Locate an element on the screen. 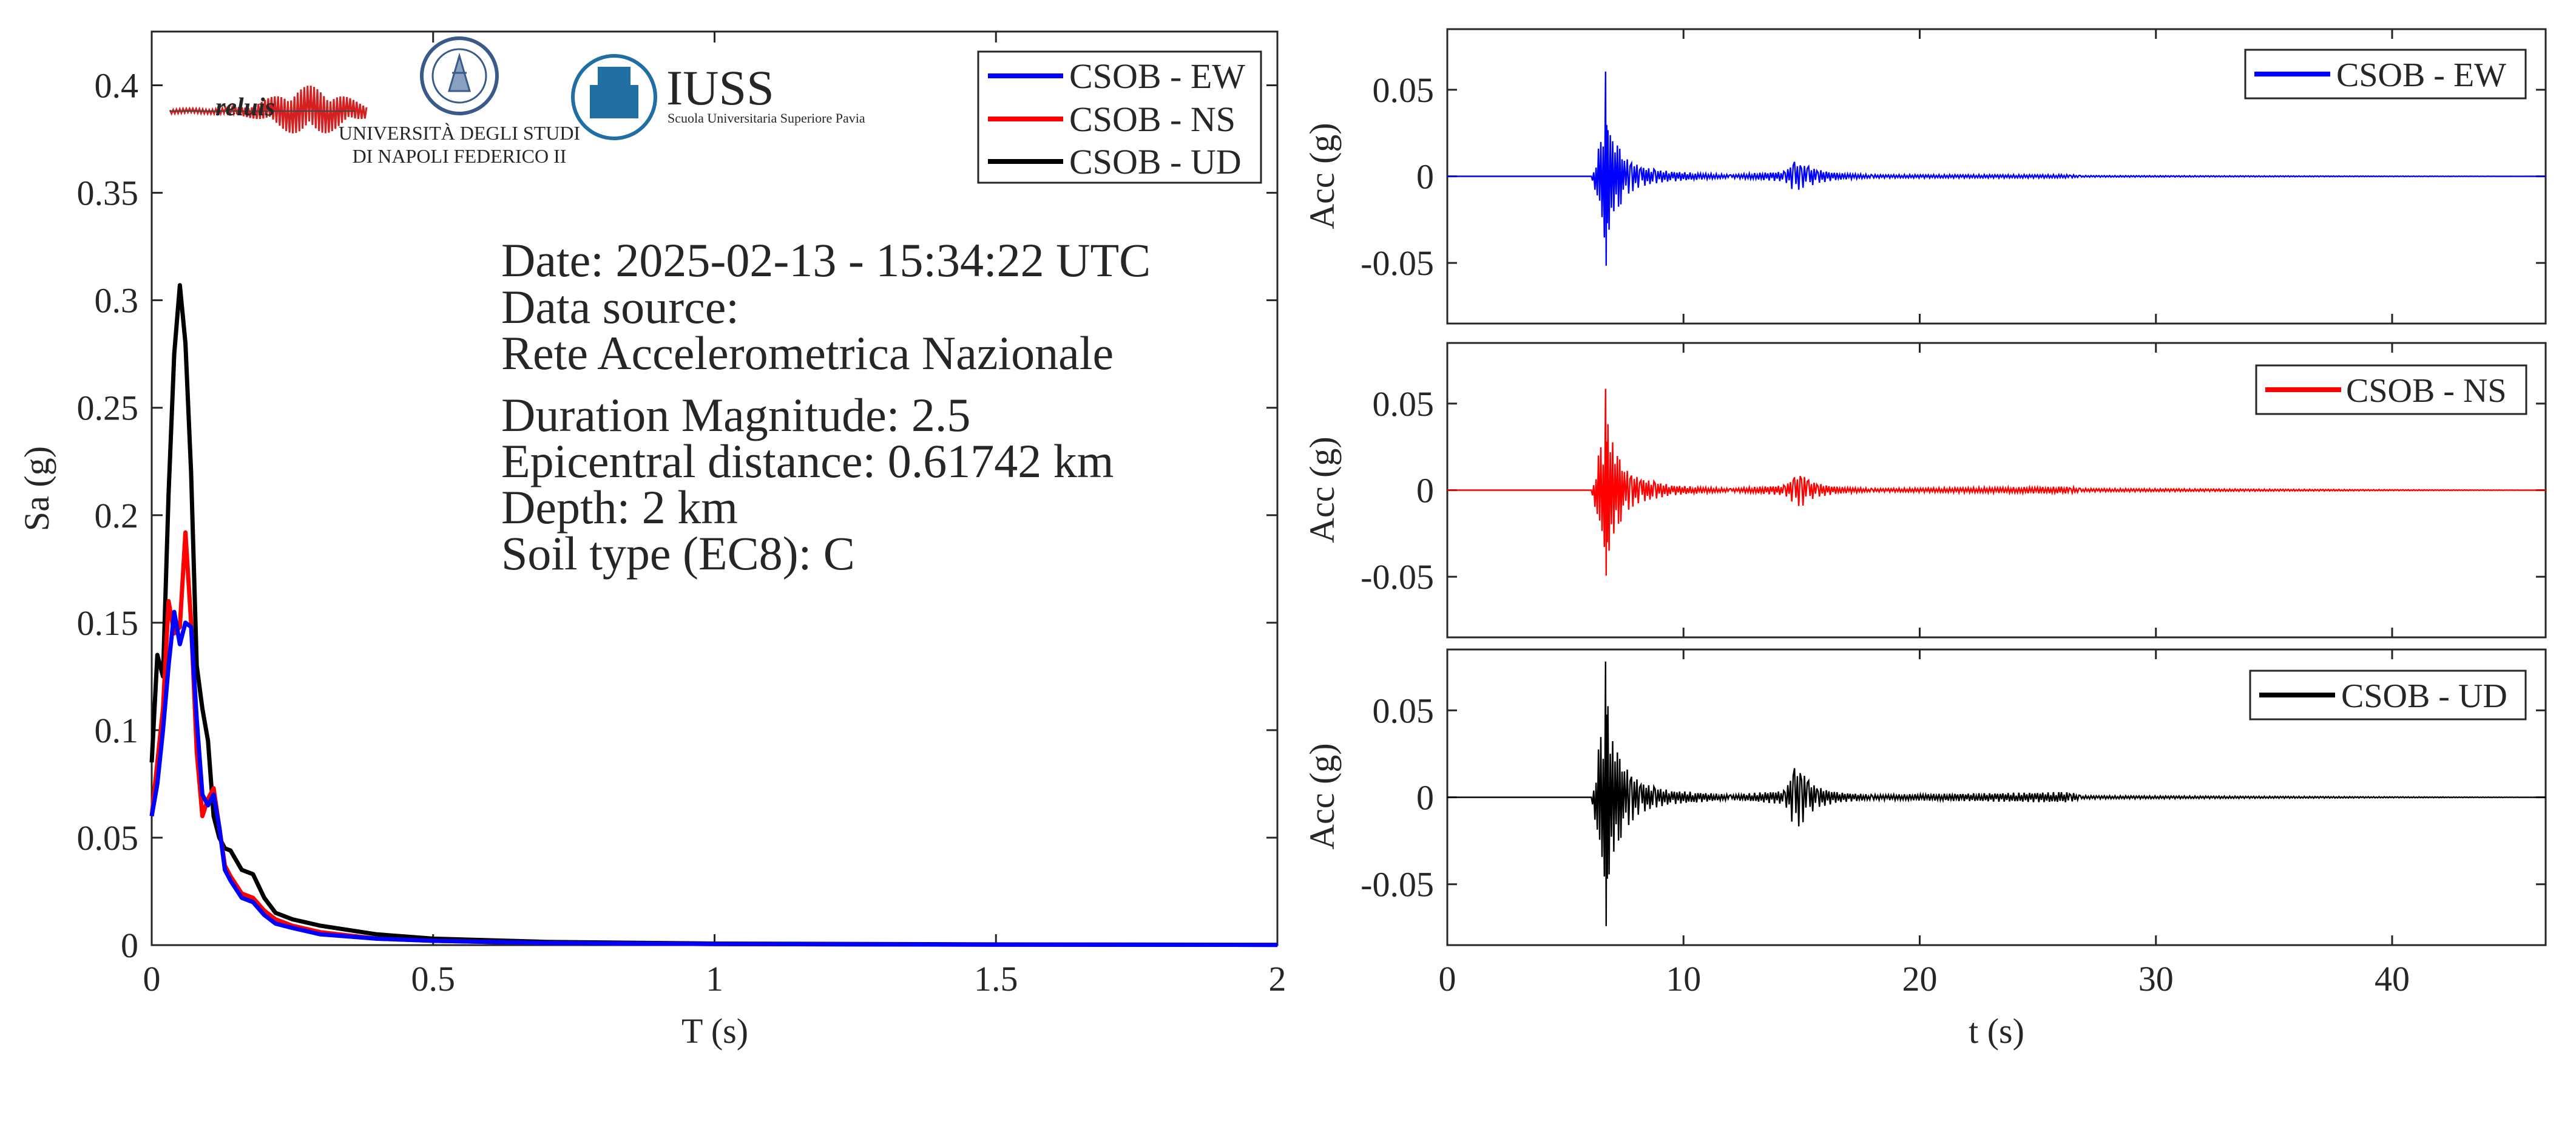  reluis-logo: reluis is located at coordinates (268, 110).